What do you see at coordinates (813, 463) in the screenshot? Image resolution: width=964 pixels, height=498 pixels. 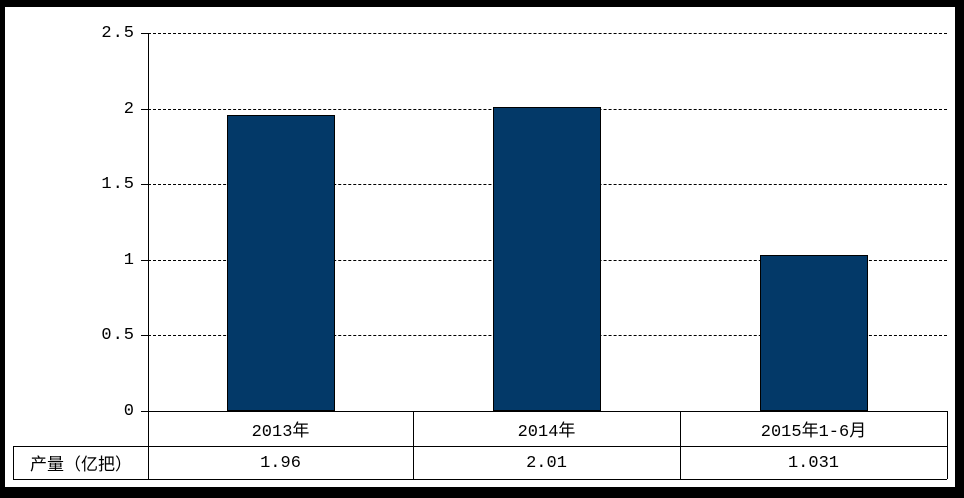 I see `table-value-cell: 1.031` at bounding box center [813, 463].